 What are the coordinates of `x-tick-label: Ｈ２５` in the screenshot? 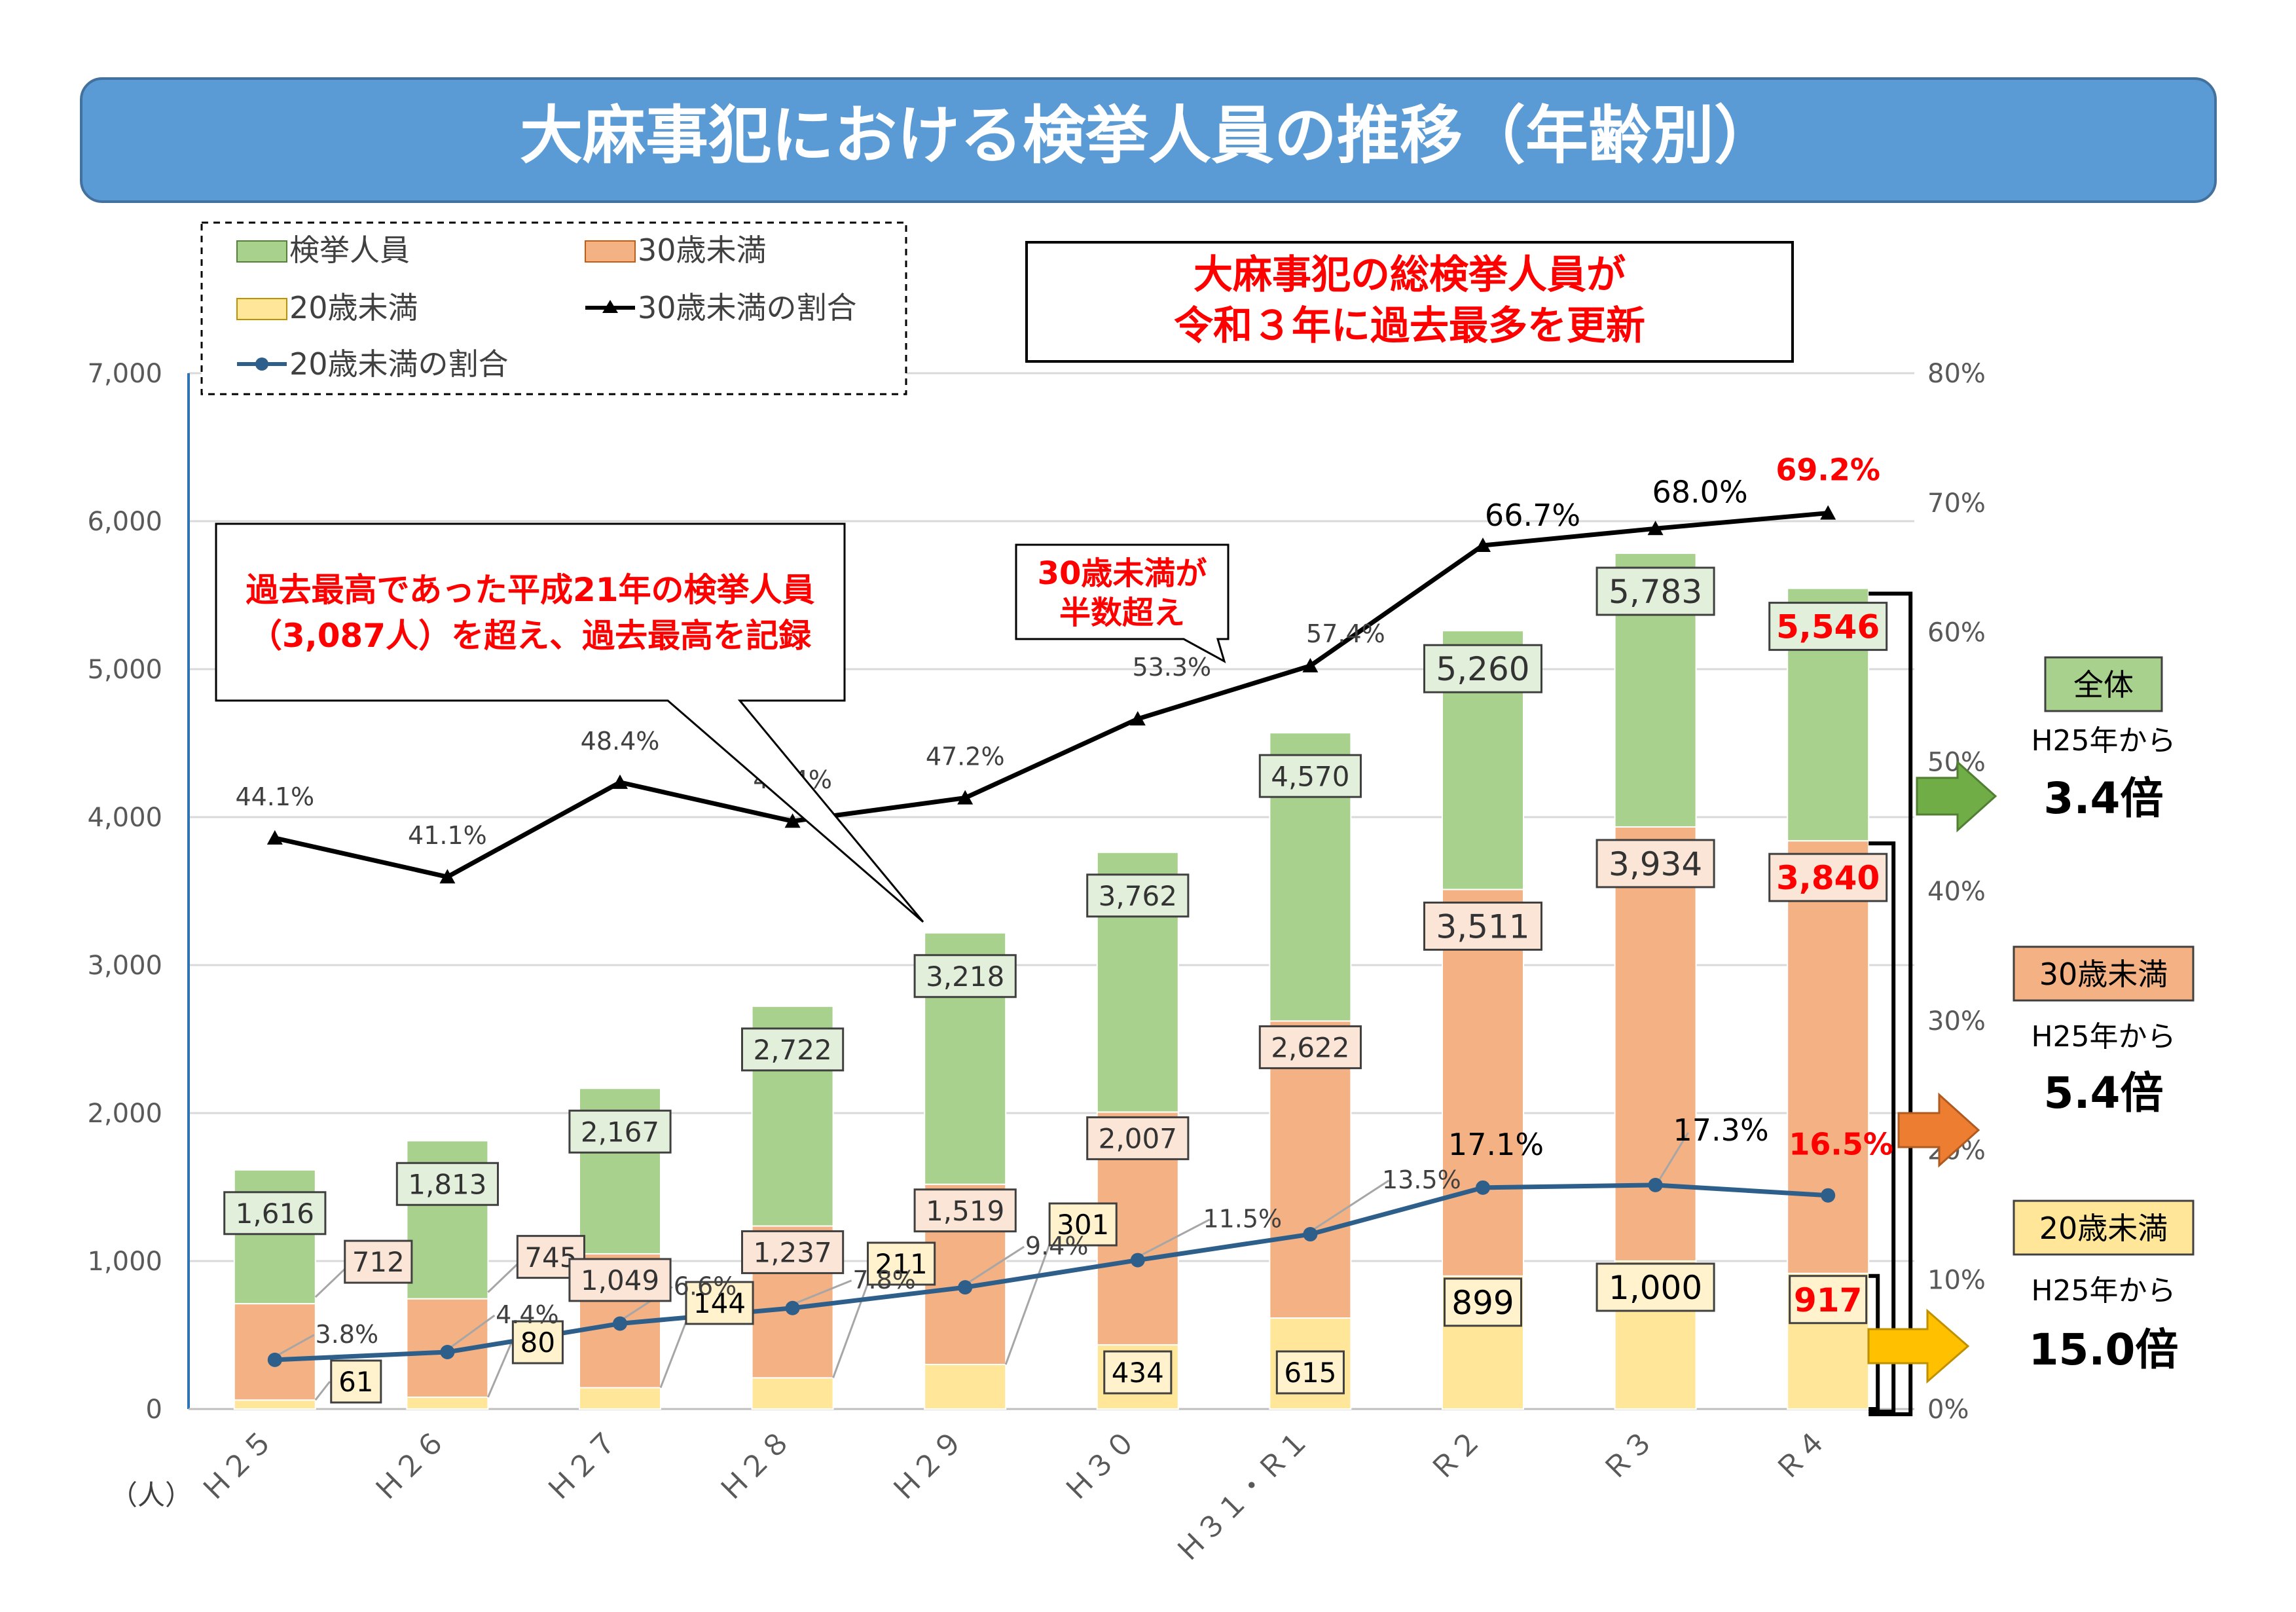 It's located at (237, 1465).